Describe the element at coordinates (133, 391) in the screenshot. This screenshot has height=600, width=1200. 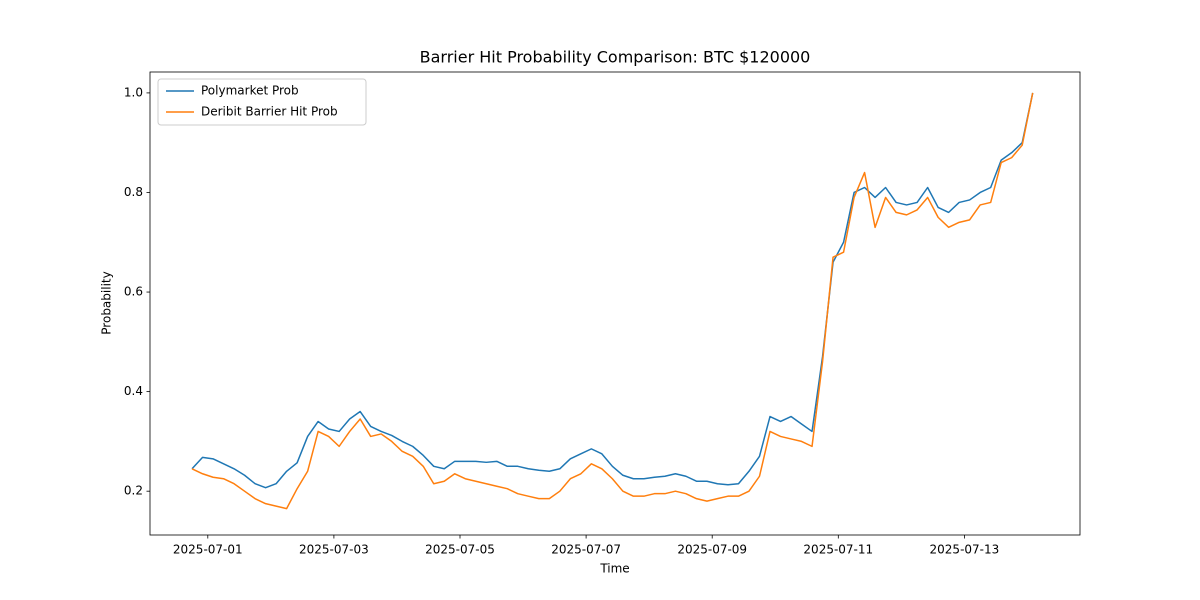
I see `y-tick-label: 0.4` at that location.